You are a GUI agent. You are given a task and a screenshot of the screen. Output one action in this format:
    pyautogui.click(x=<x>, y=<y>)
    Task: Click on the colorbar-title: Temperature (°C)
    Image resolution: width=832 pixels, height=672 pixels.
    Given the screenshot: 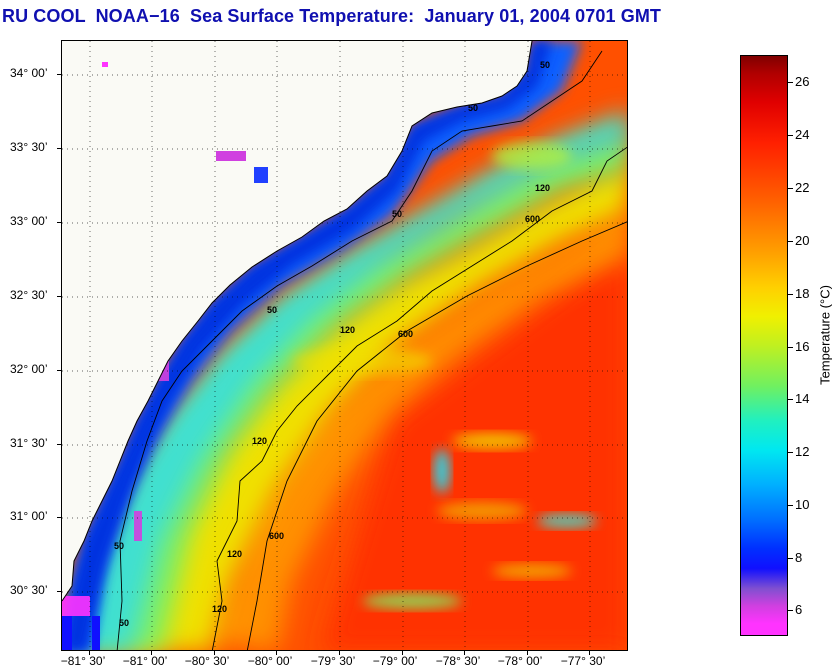 What is the action you would take?
    pyautogui.click(x=824, y=335)
    